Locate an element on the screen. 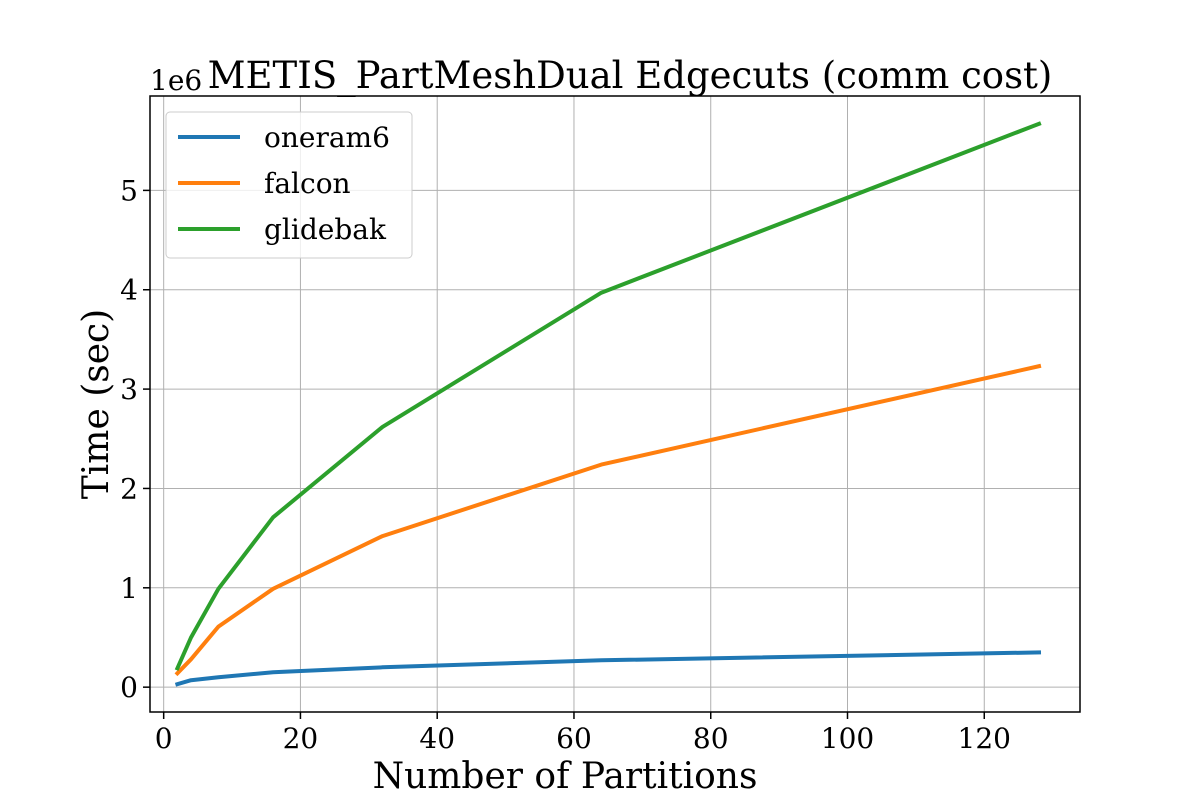 Image resolution: width=1200 pixels, height=800 pixels. legend-box is located at coordinates (289, 185).